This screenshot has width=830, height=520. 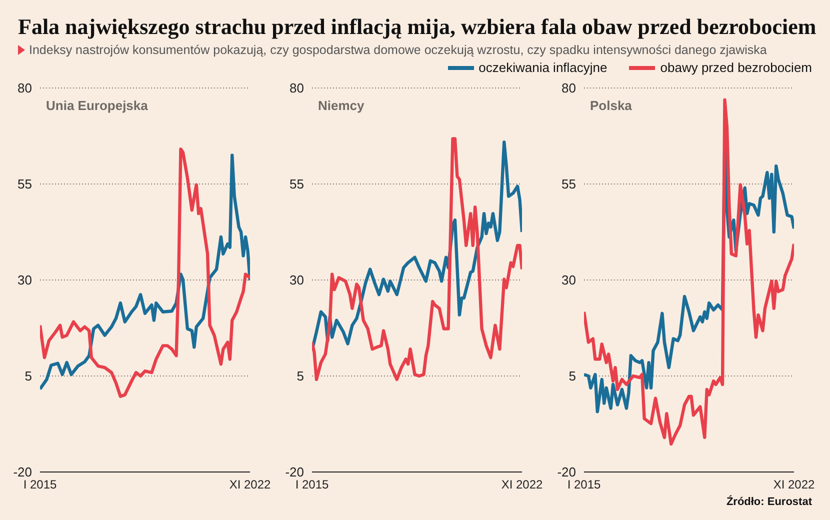 I want to click on annotation: Polska, so click(x=611, y=105).